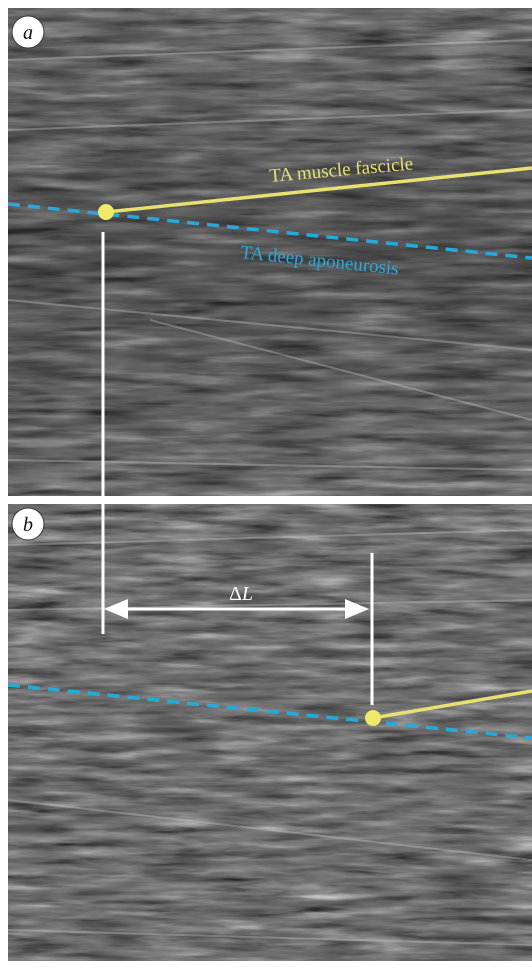 The image size is (532, 969). I want to click on panel-a-label-circle, so click(28, 32).